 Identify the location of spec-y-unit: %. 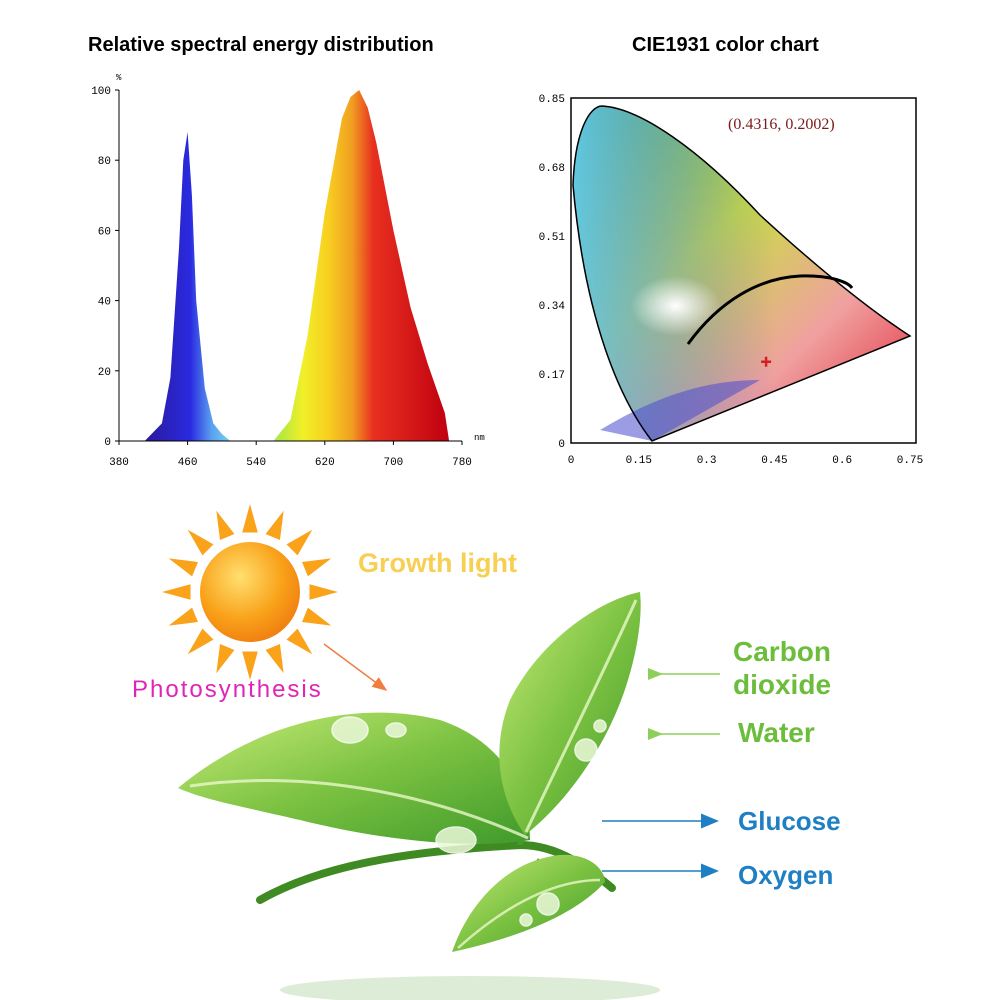
(119, 78).